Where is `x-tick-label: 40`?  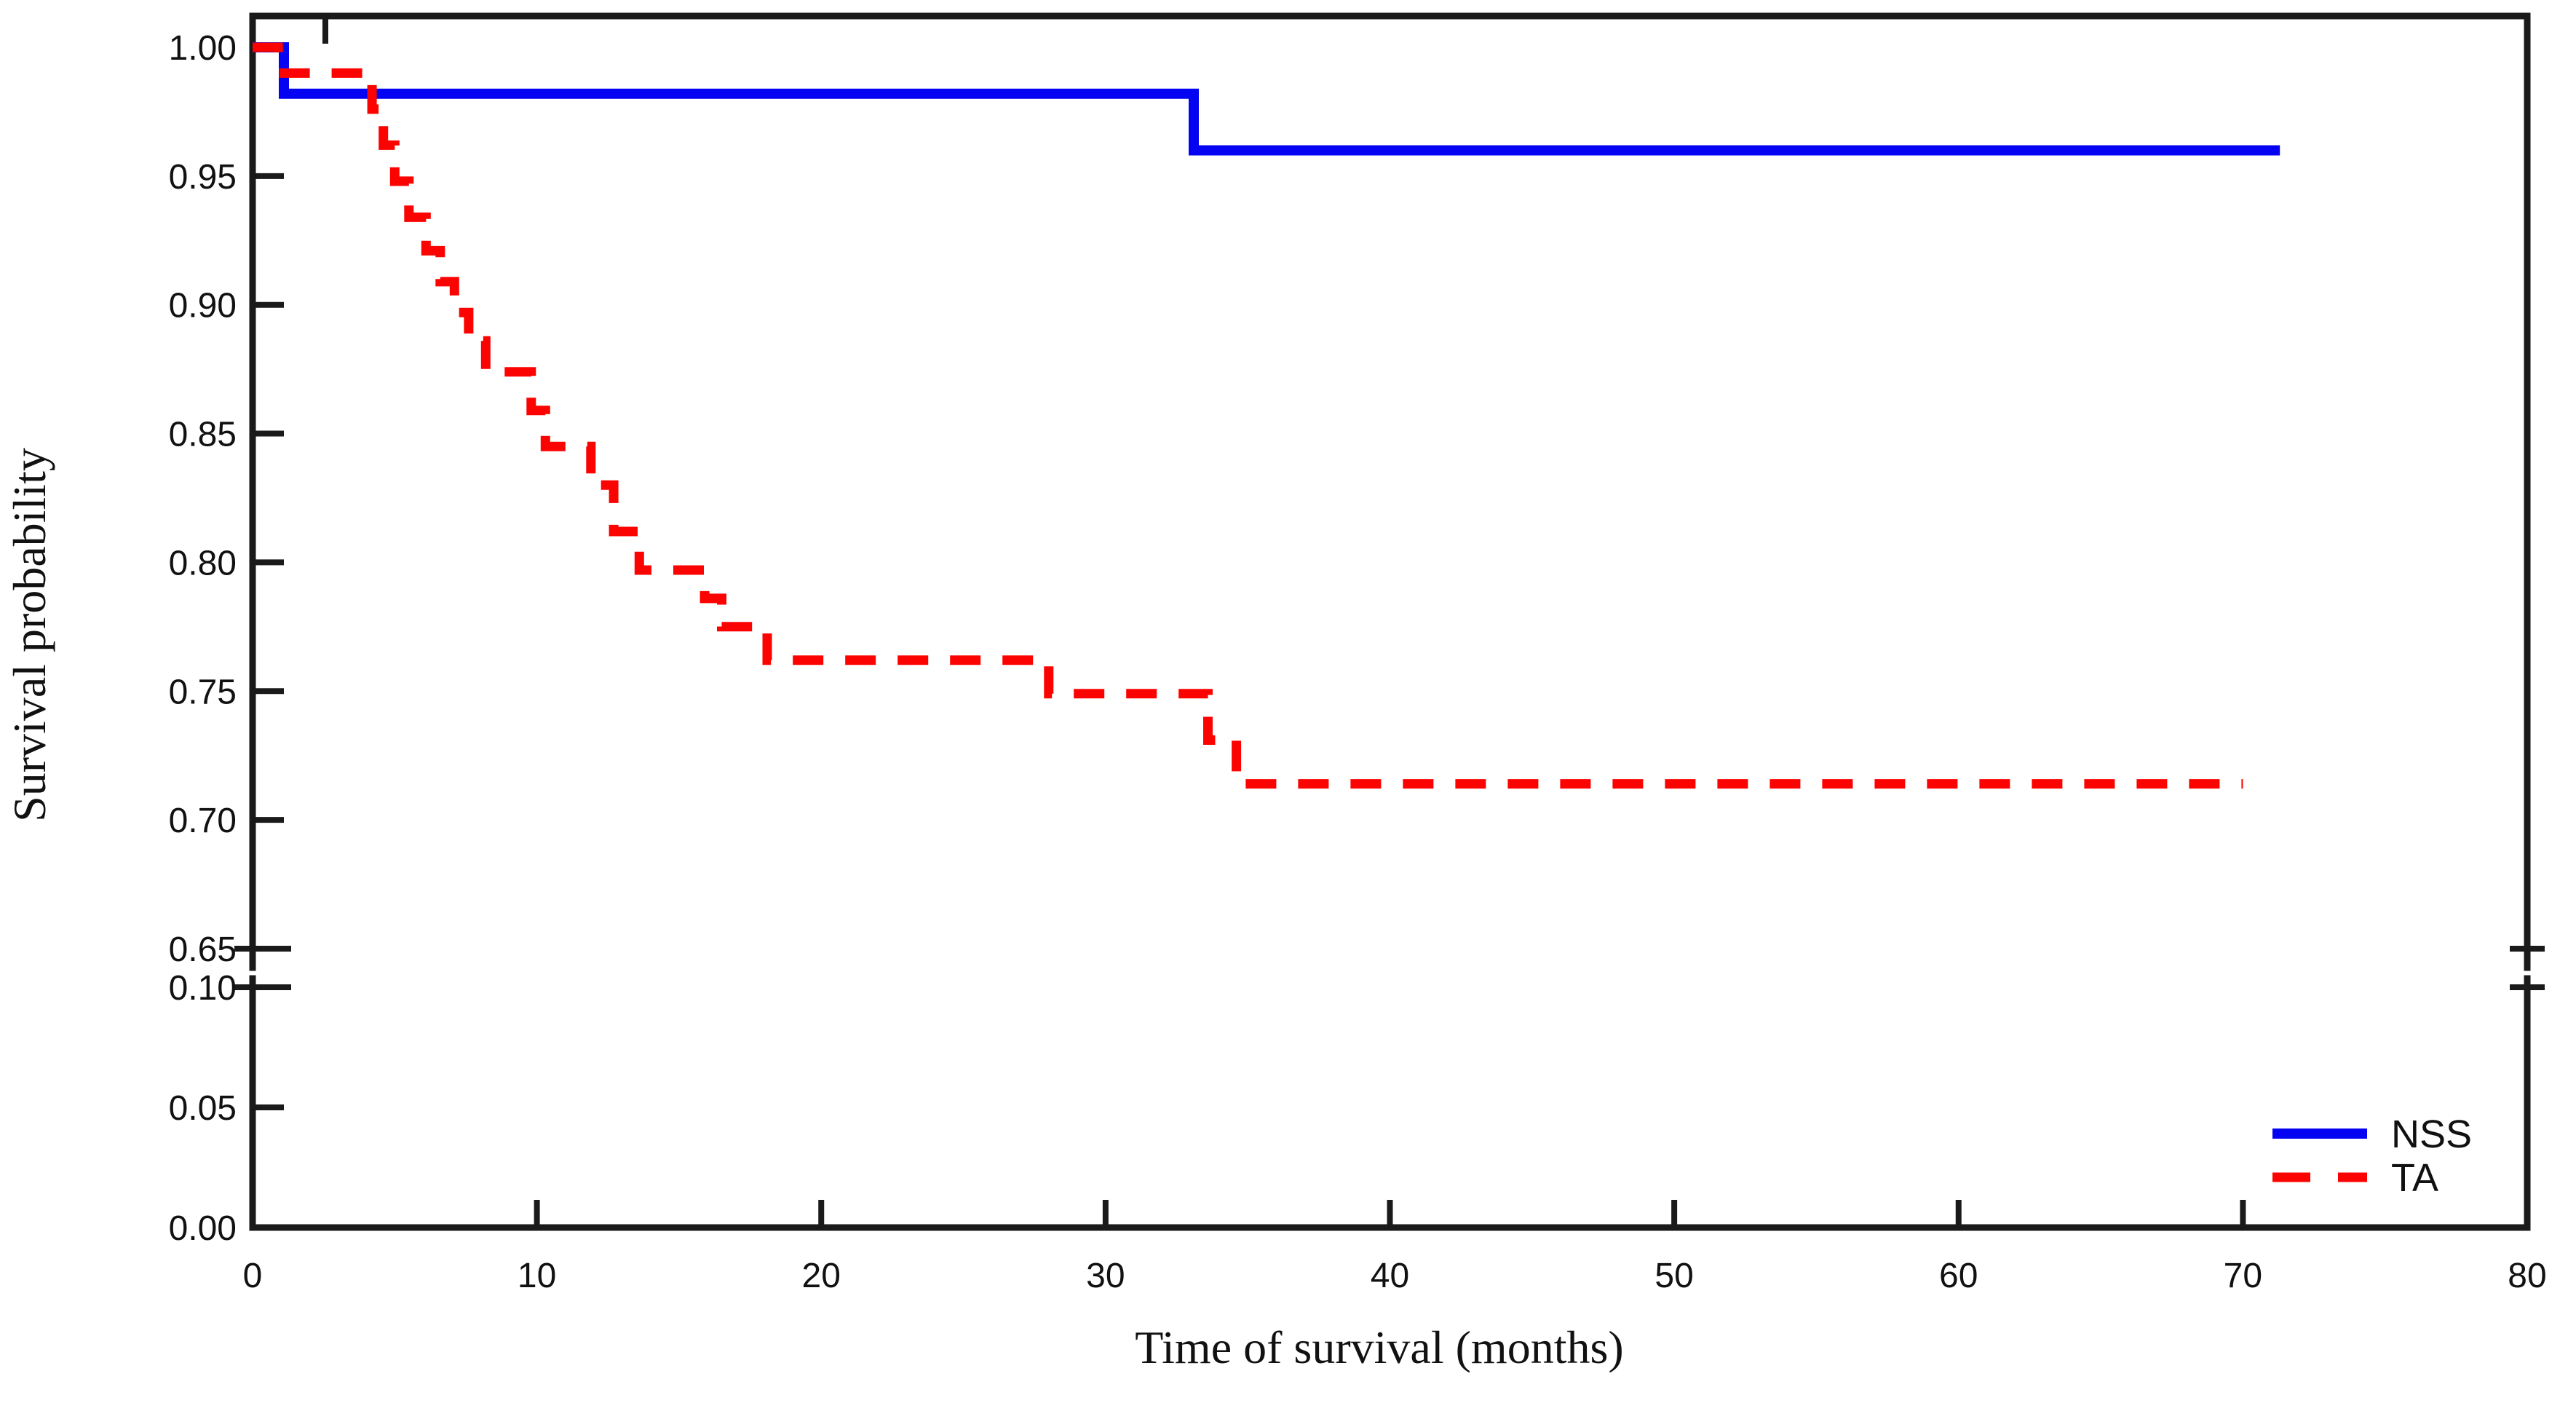 x-tick-label: 40 is located at coordinates (1390, 1276).